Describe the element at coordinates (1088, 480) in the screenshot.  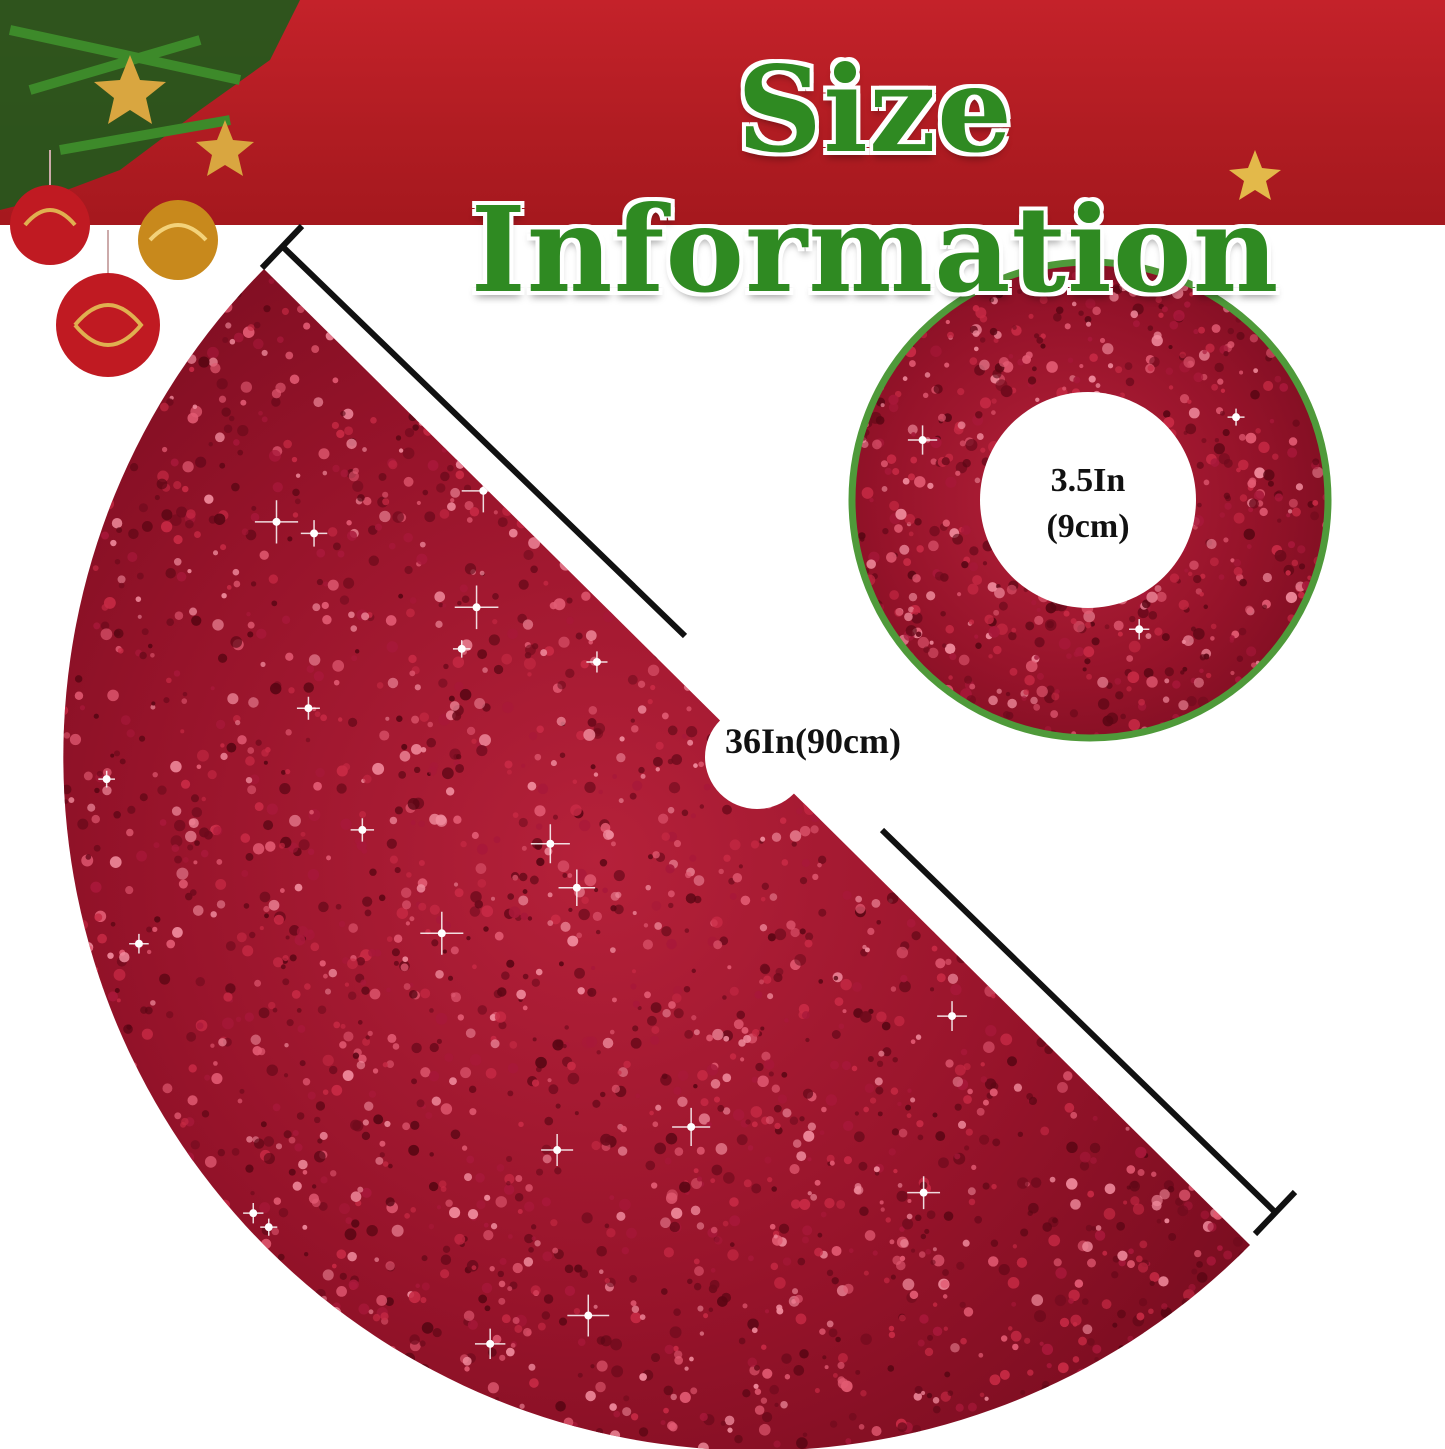
I see `hole-size-inches: 3.5In` at that location.